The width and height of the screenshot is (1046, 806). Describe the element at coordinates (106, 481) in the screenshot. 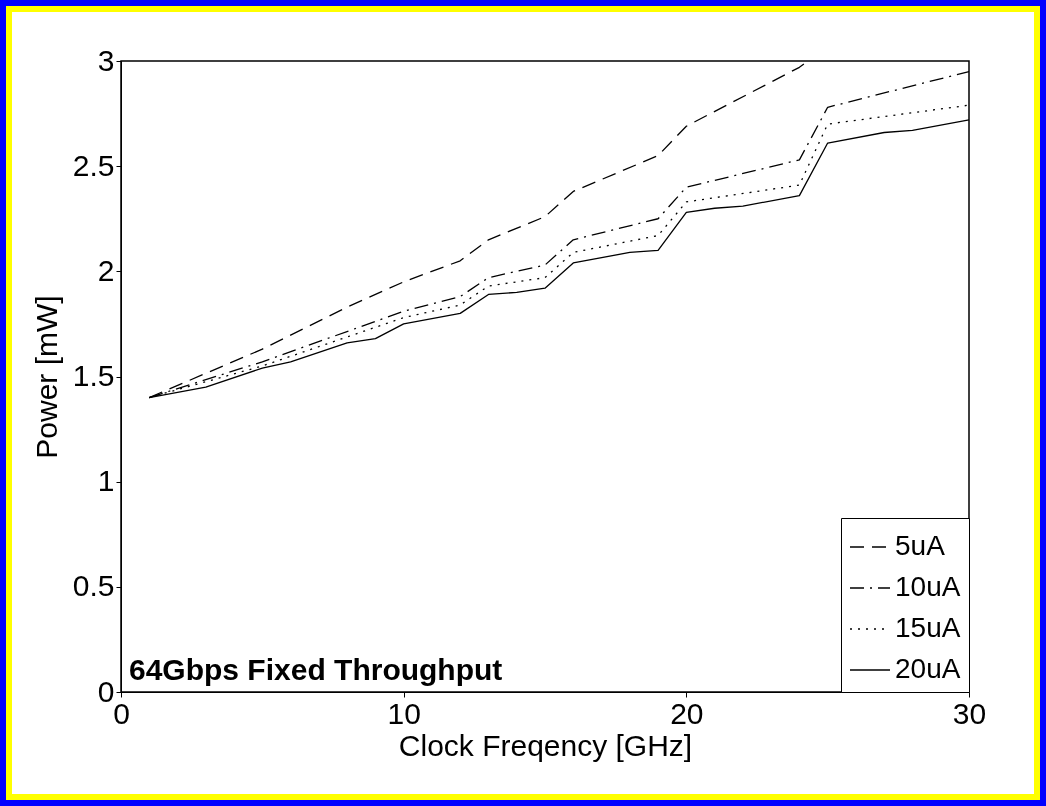

I see `y-tick-label: 1` at that location.